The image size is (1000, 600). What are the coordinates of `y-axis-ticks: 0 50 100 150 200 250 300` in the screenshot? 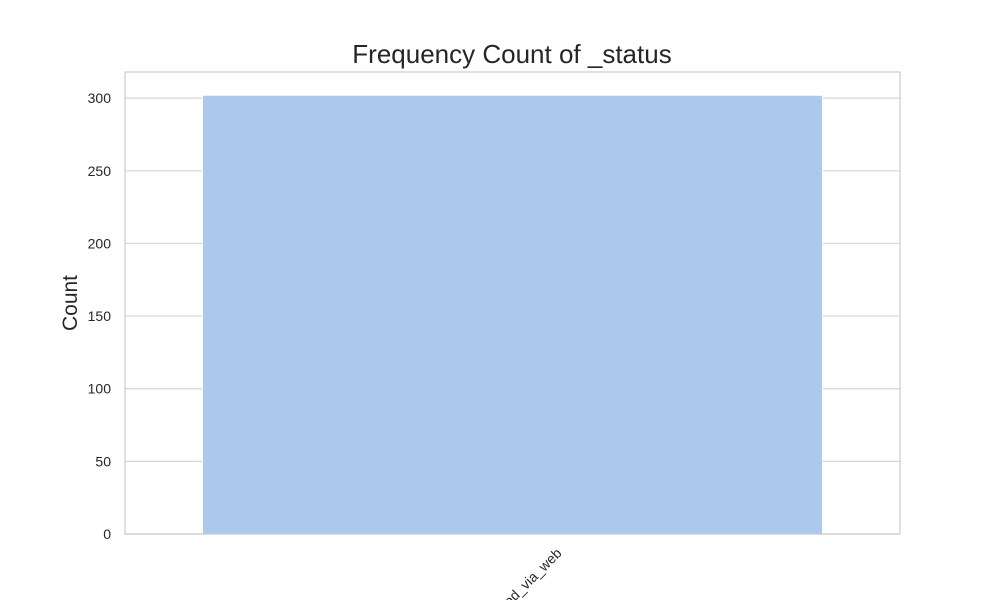 It's located at (100, 316).